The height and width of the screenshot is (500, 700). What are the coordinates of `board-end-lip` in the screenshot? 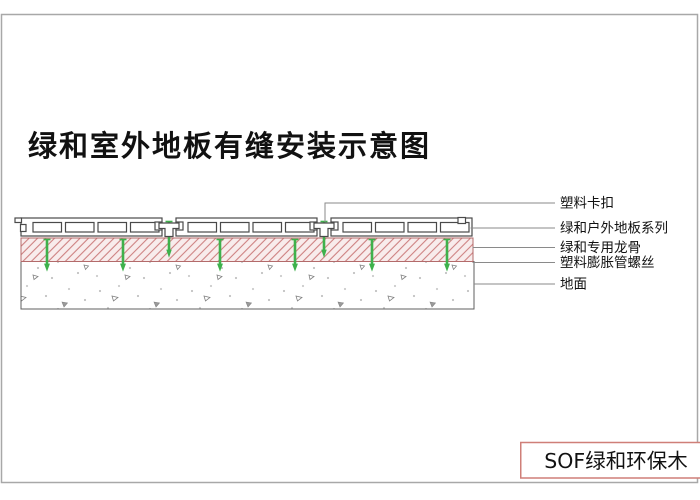 It's located at (18, 220).